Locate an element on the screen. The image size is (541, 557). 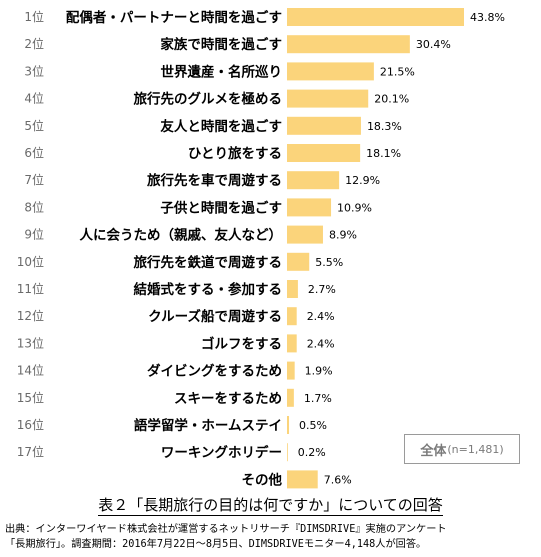
value-label: 1.9% is located at coordinates (319, 371).